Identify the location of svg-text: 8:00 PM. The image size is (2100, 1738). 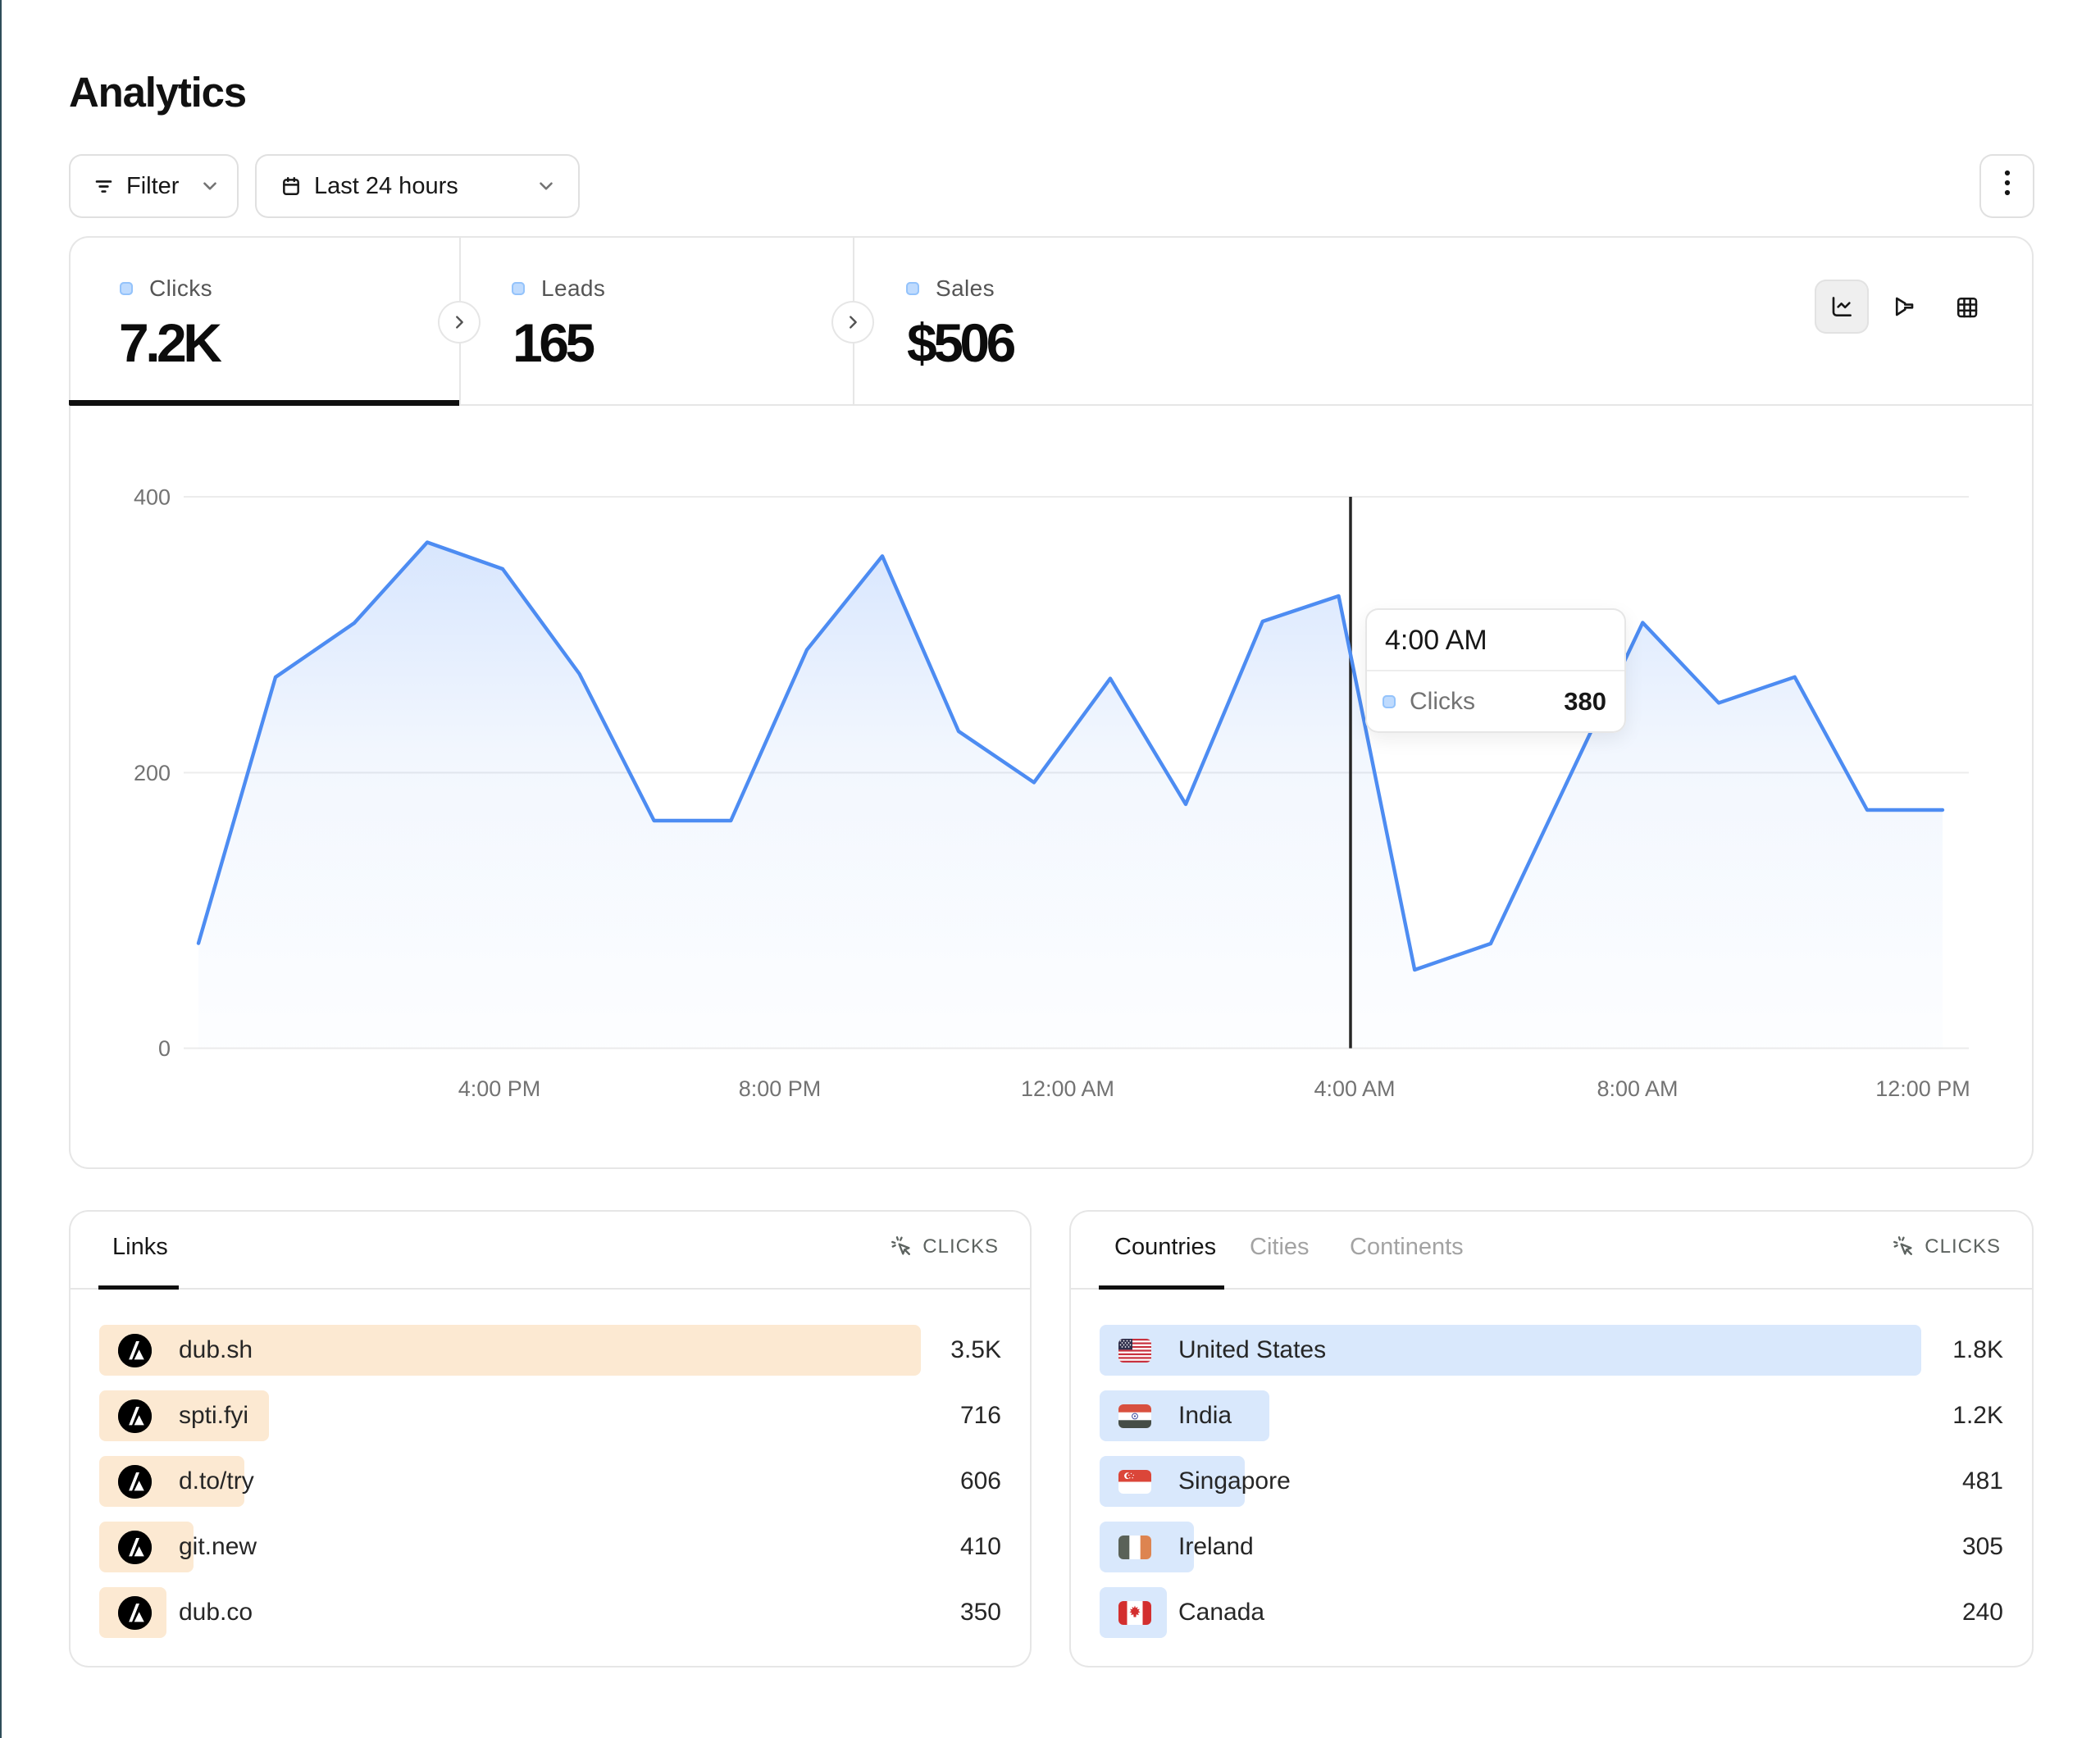
(780, 1088).